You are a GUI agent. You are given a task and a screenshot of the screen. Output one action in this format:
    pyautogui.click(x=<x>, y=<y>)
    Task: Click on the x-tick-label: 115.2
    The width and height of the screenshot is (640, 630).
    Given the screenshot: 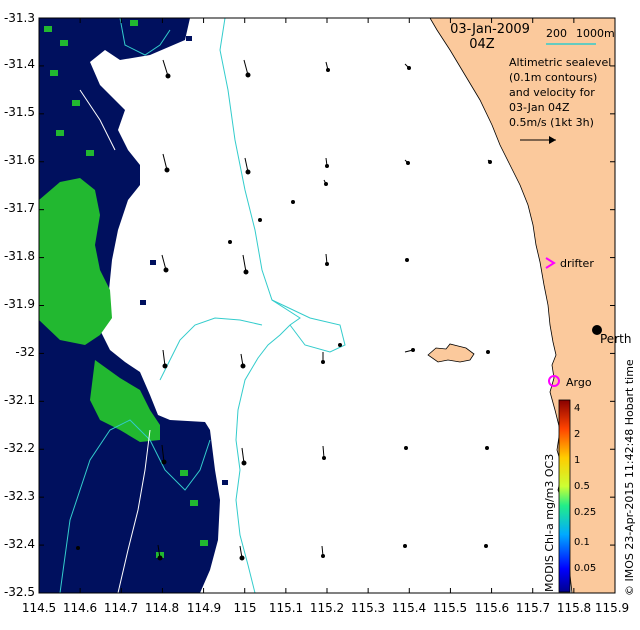 What is the action you would take?
    pyautogui.click(x=327, y=608)
    